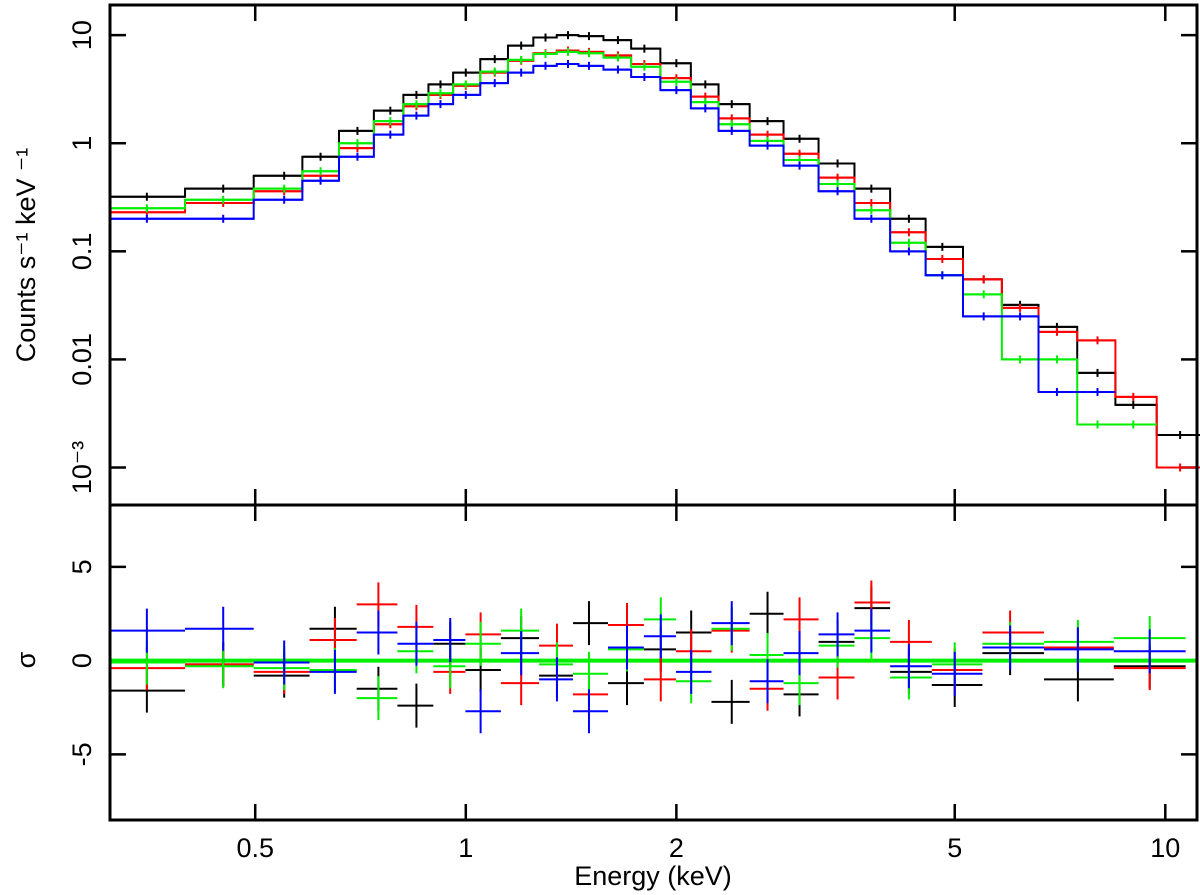 The width and height of the screenshot is (1200, 895). I want to click on x-tick-label: 2, so click(676, 848).